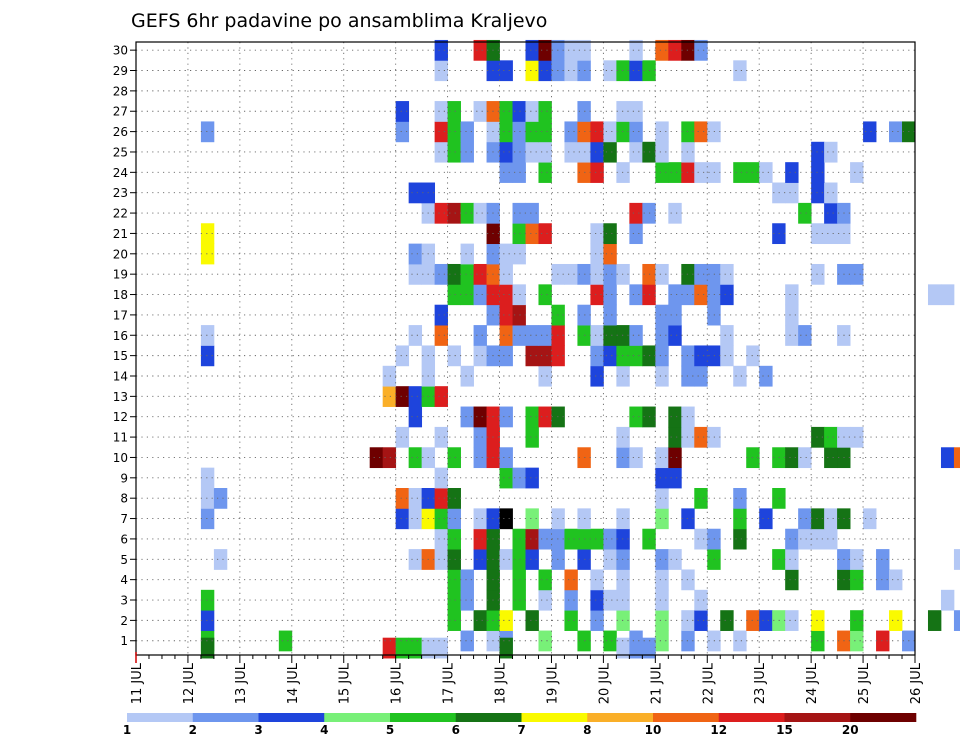  I want to click on cell-member-5-t55, so click(857, 559).